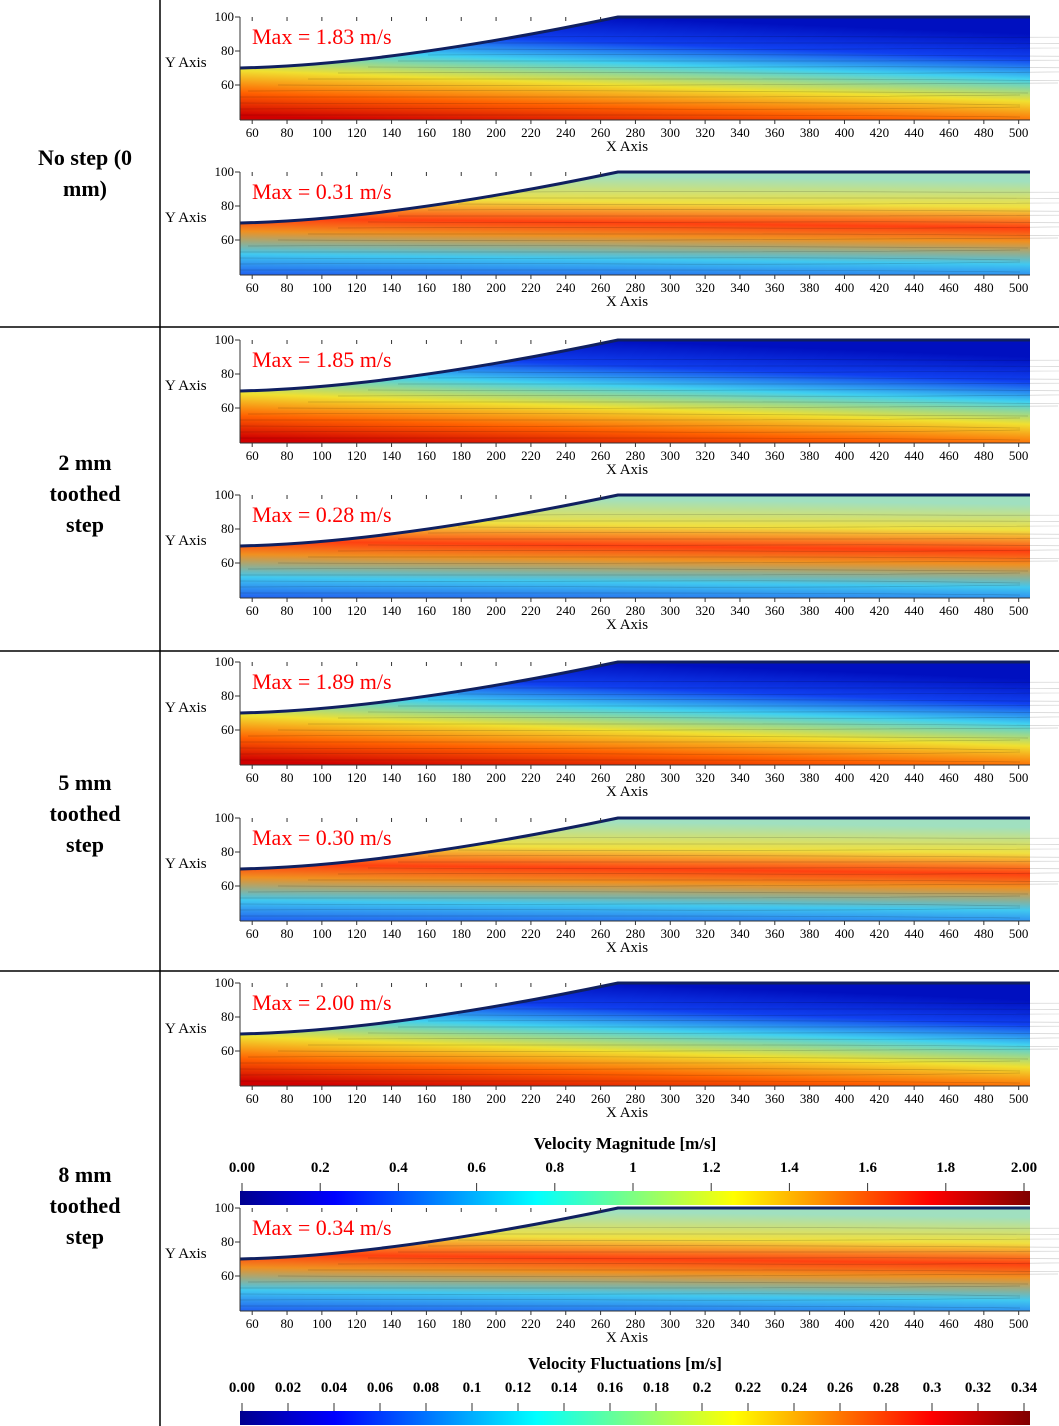  I want to click on row-label-text: 8 mm toothed step, so click(85, 1205).